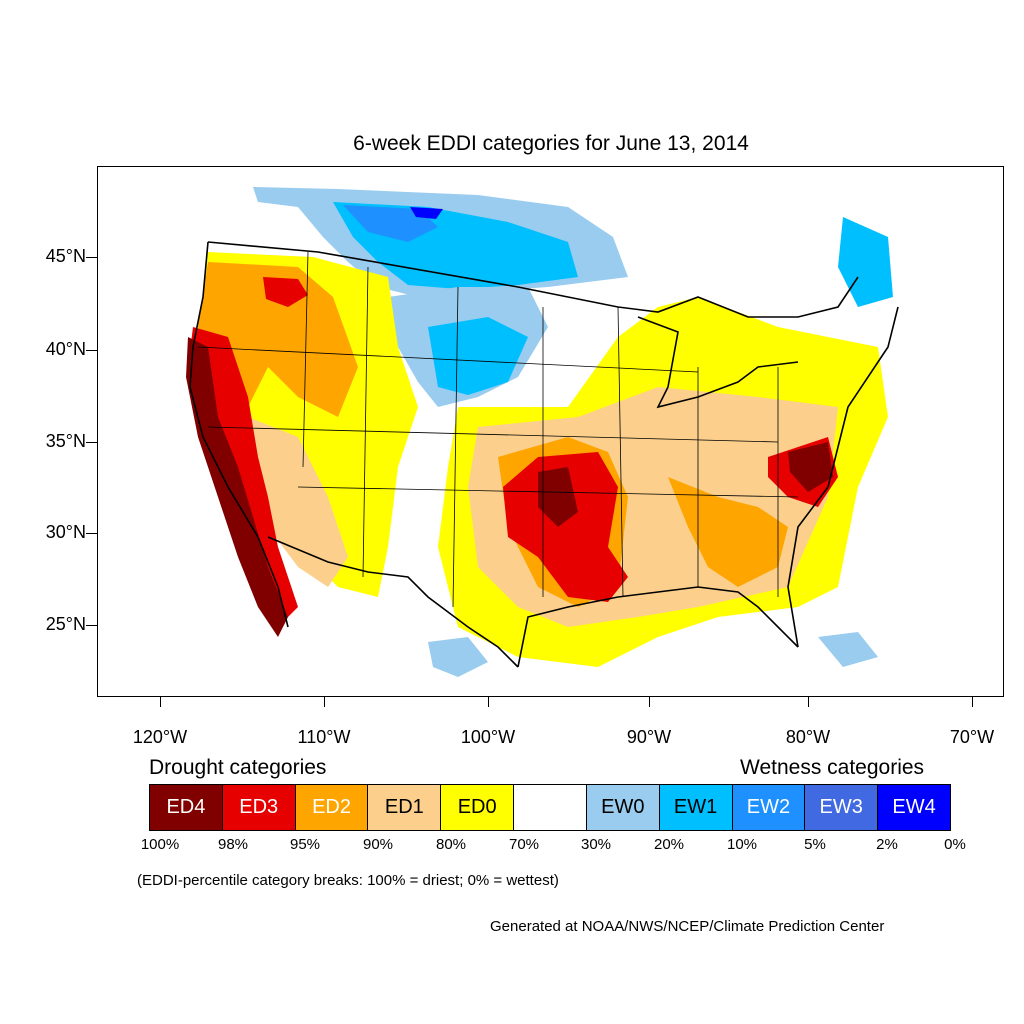  I want to click on legend-break: 90%, so click(378, 844).